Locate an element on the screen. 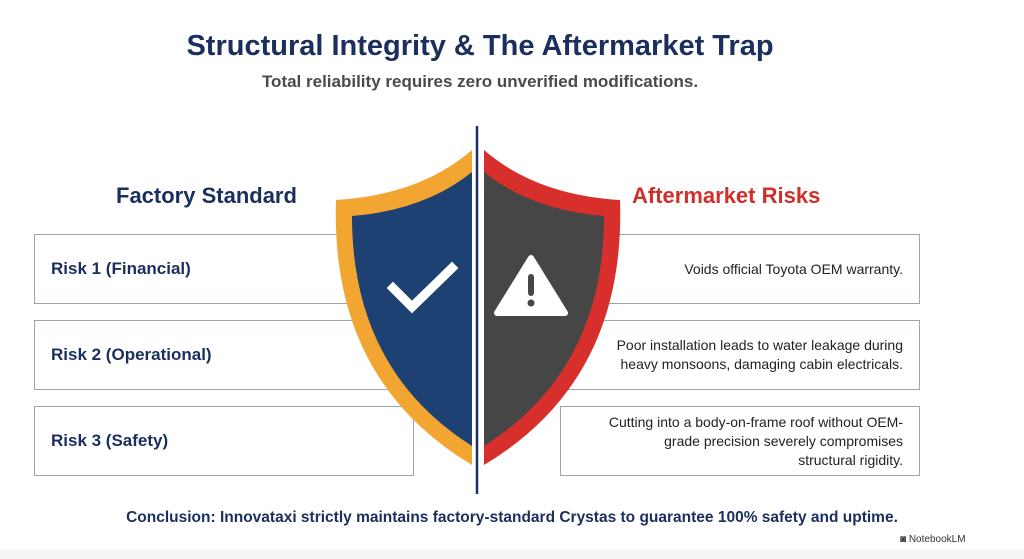 This screenshot has width=1024, height=559. risk-label: Risk 2 (Operational) is located at coordinates (131, 354).